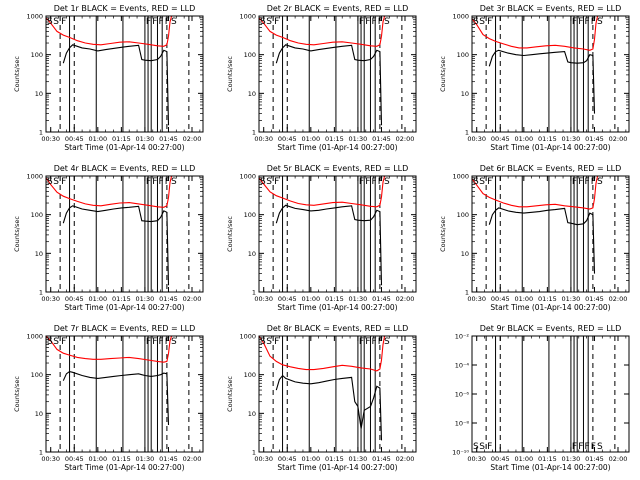 This screenshot has height=480, width=640. What do you see at coordinates (462, 337) in the screenshot?
I see `y-tick-label: 10⁻²` at bounding box center [462, 337].